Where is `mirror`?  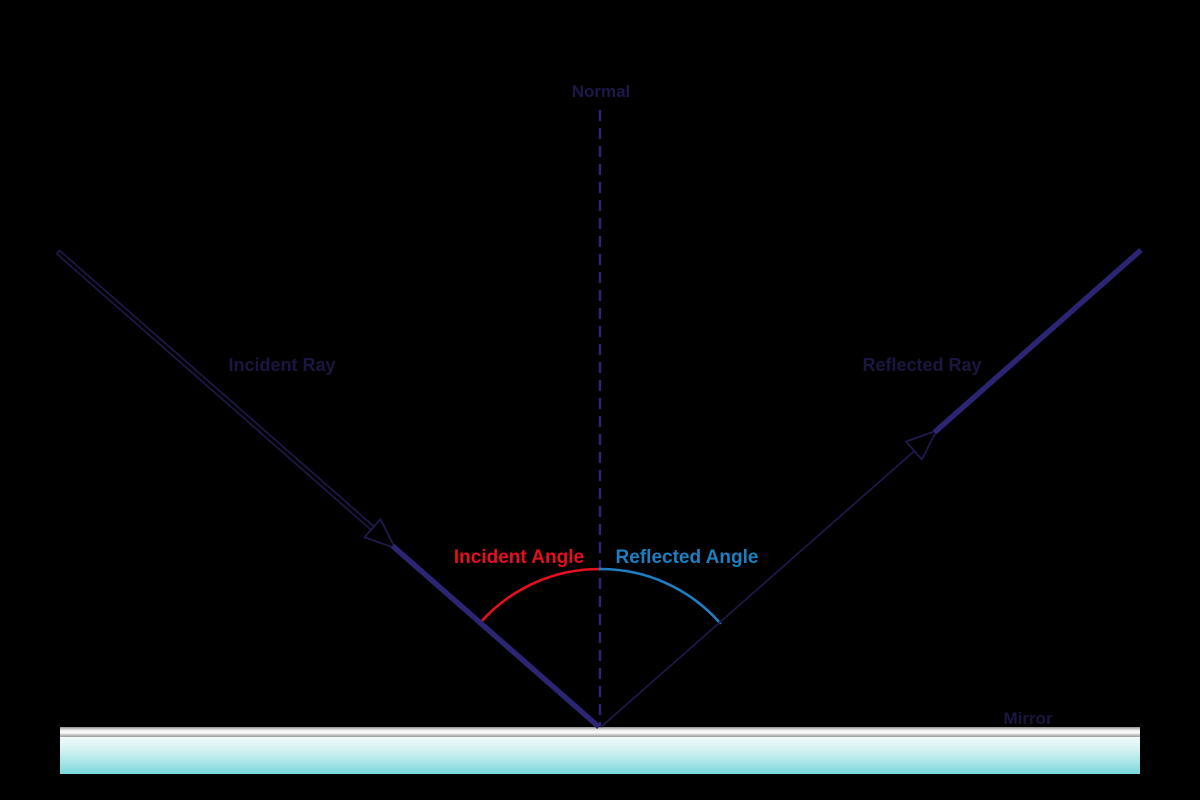 mirror is located at coordinates (600, 750).